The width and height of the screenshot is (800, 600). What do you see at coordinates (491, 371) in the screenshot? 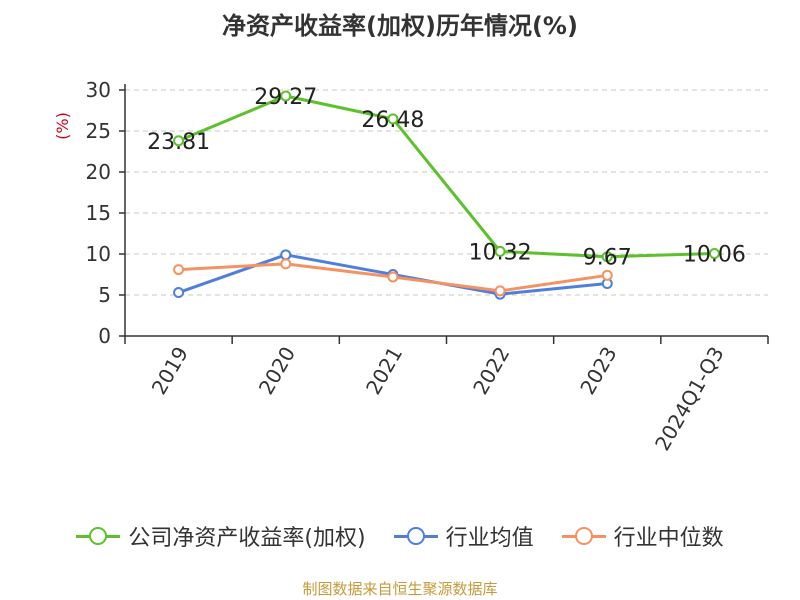
I see `x-tick-label: 2022` at bounding box center [491, 371].